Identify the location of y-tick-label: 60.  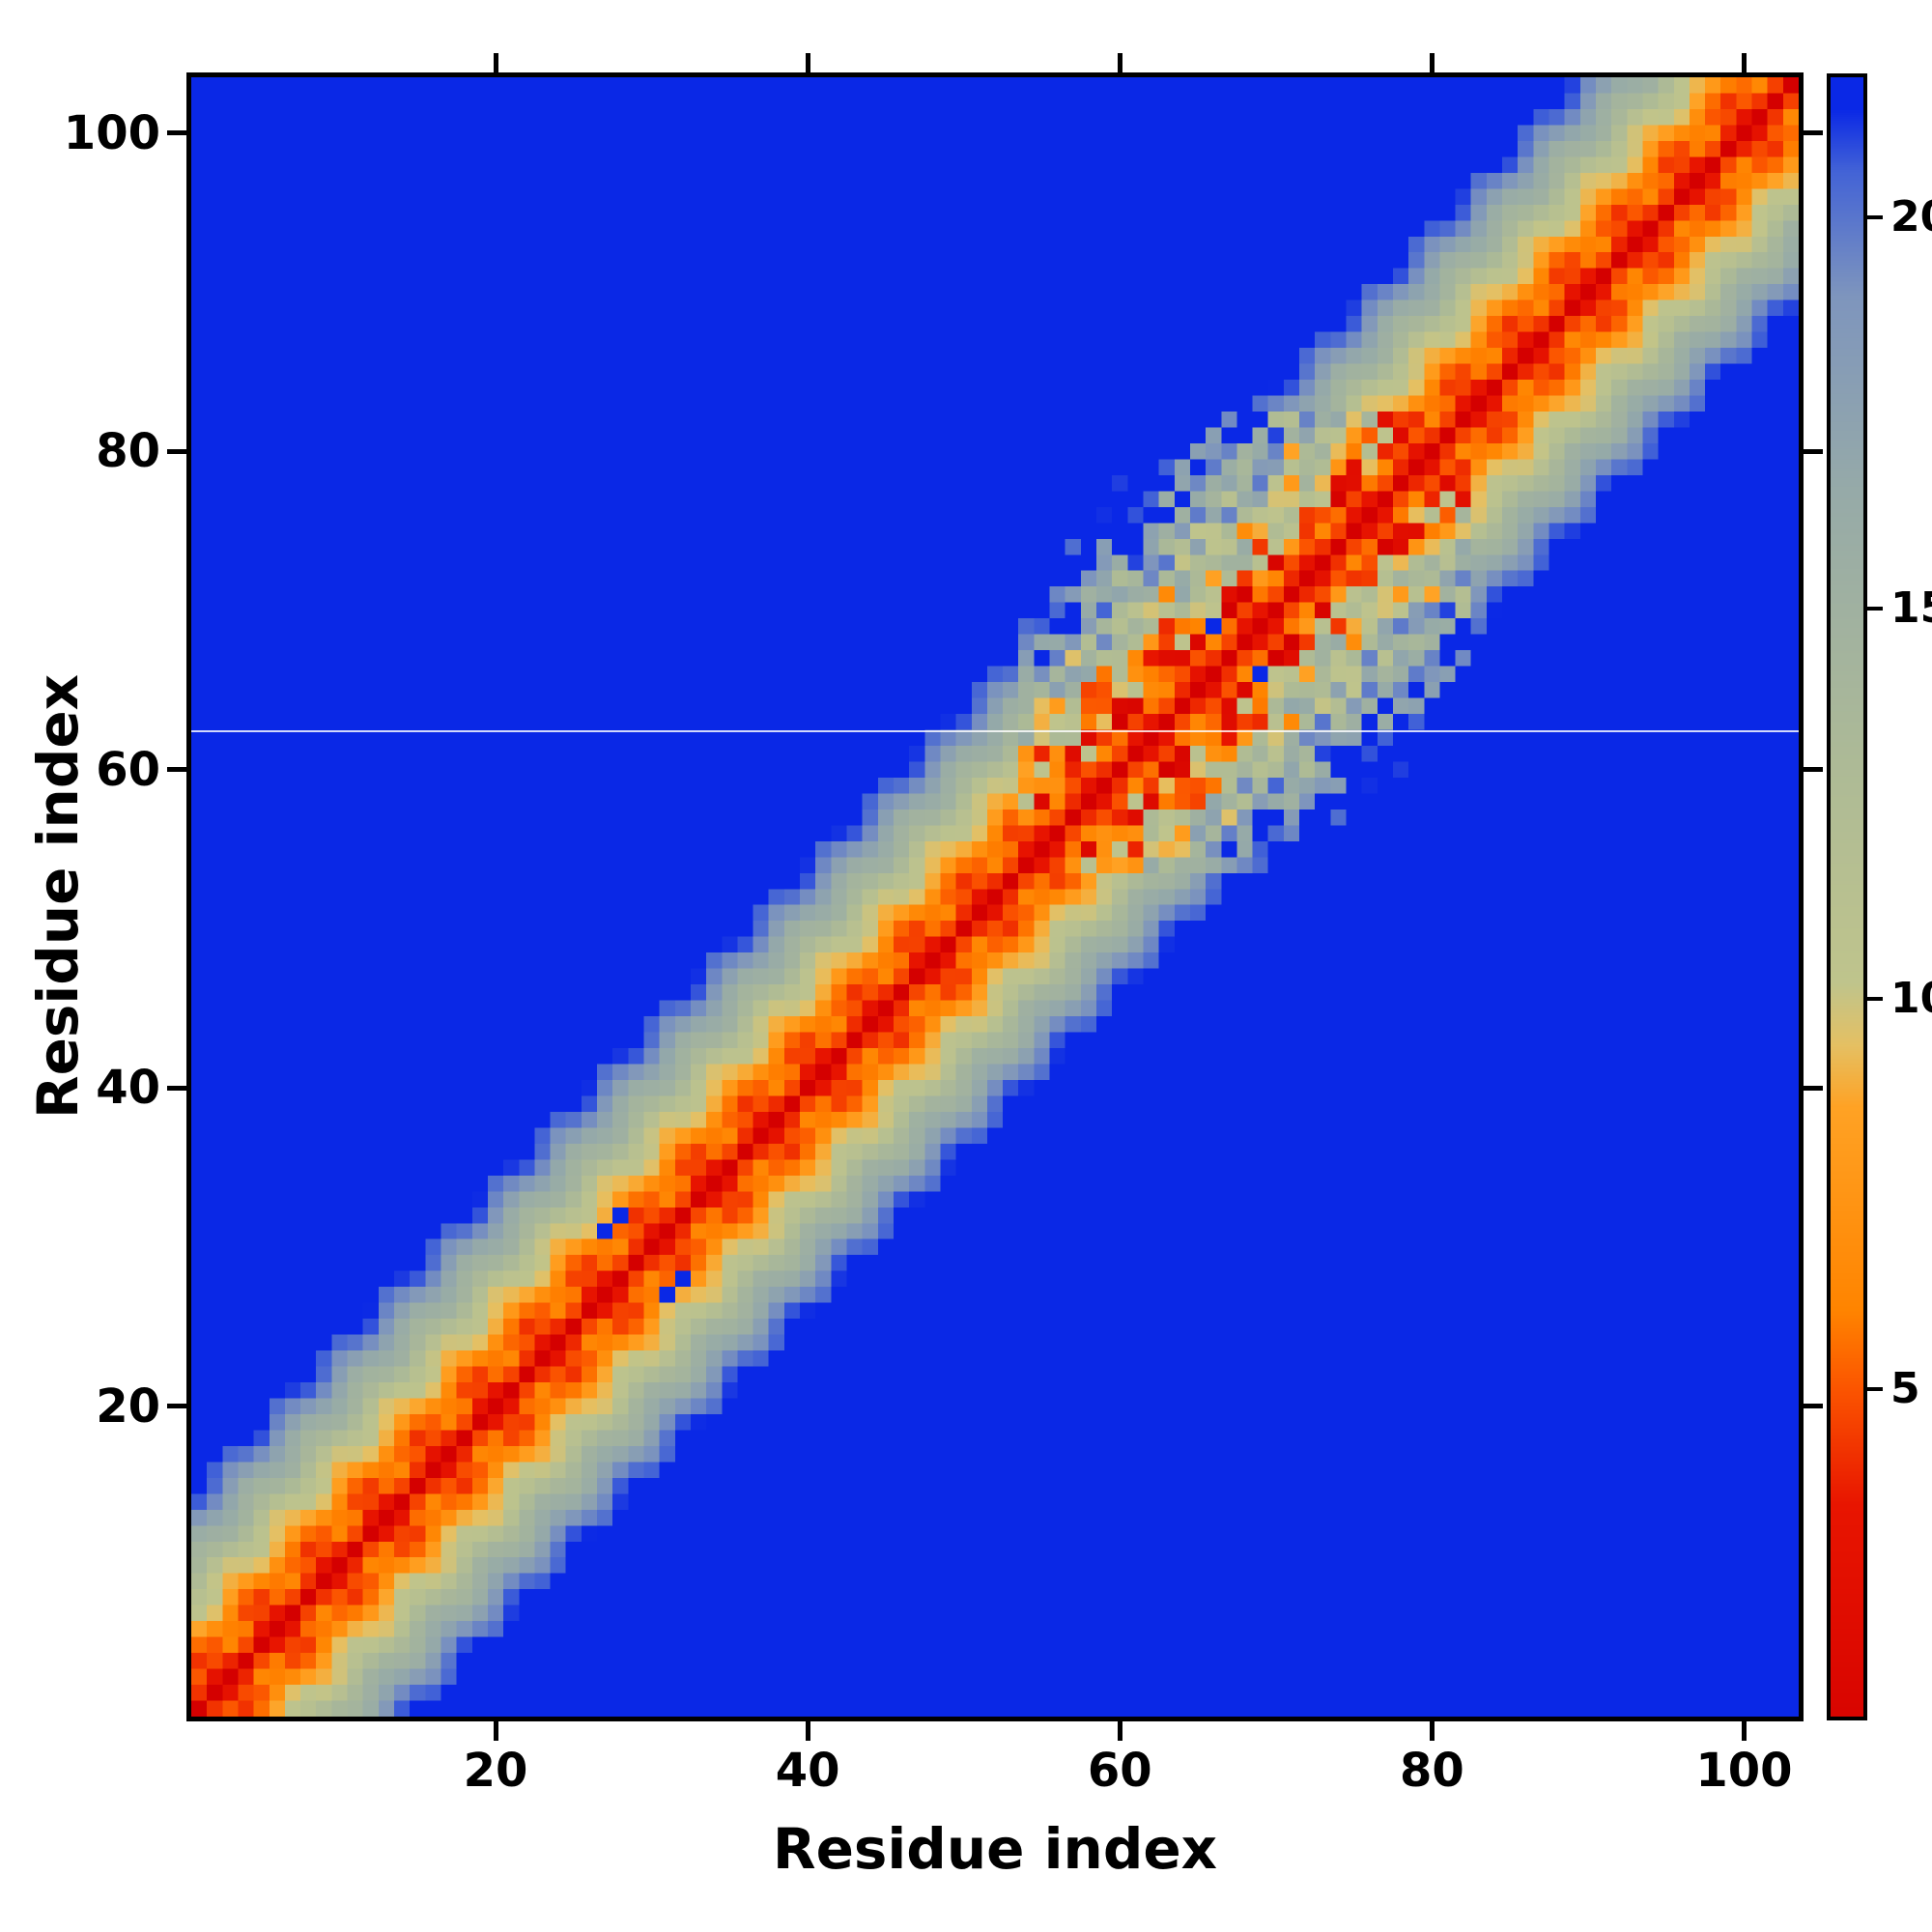
(128, 769).